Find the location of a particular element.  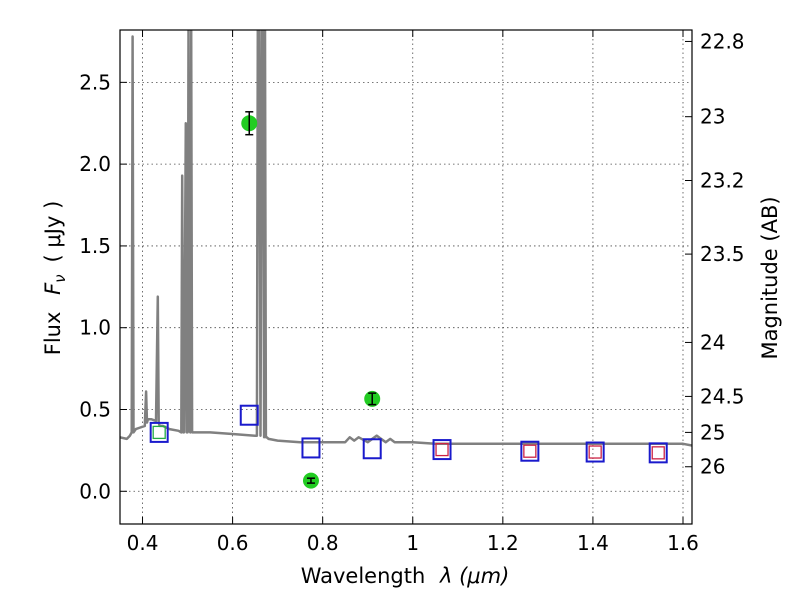

y-tick-label: 0.0 is located at coordinates (95, 491).